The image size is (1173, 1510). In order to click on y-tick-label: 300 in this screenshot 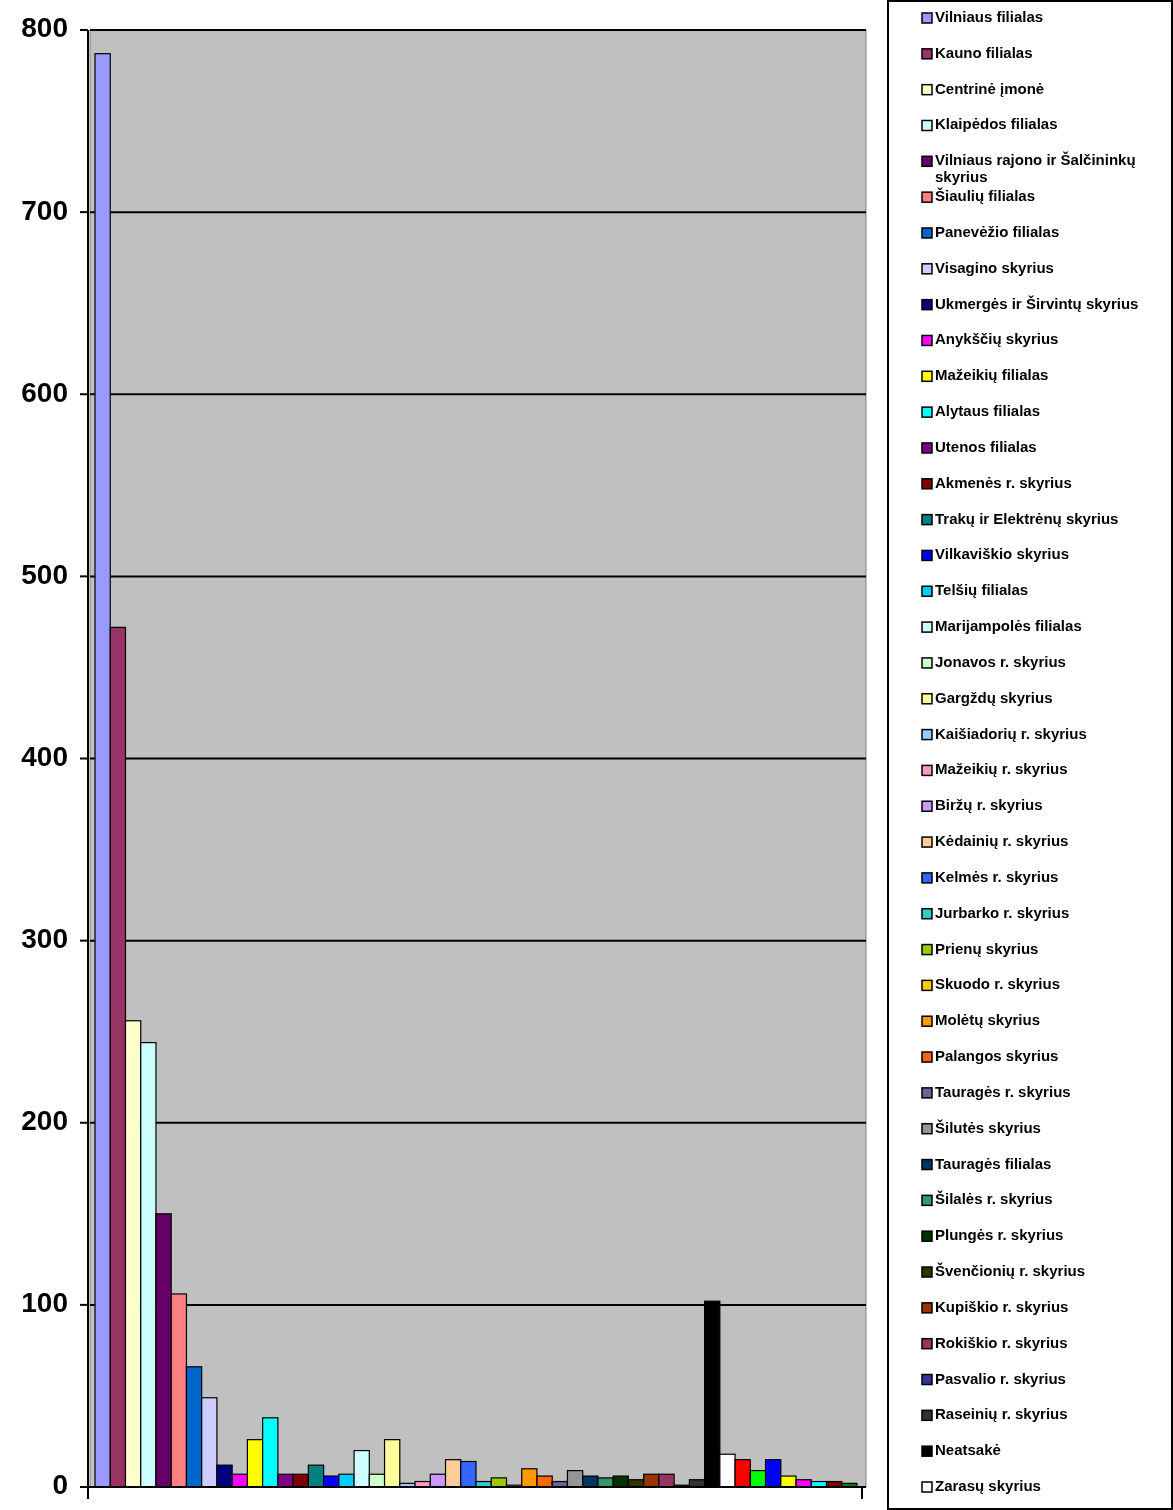, I will do `click(44, 939)`.